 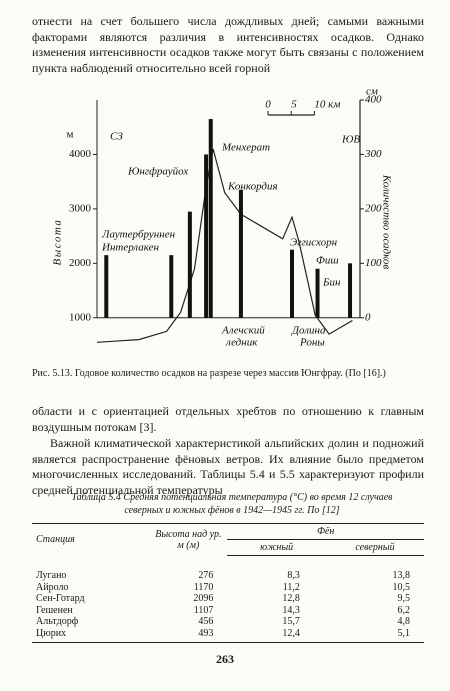 I want to click on table-cell: 9,5, so click(x=404, y=598).